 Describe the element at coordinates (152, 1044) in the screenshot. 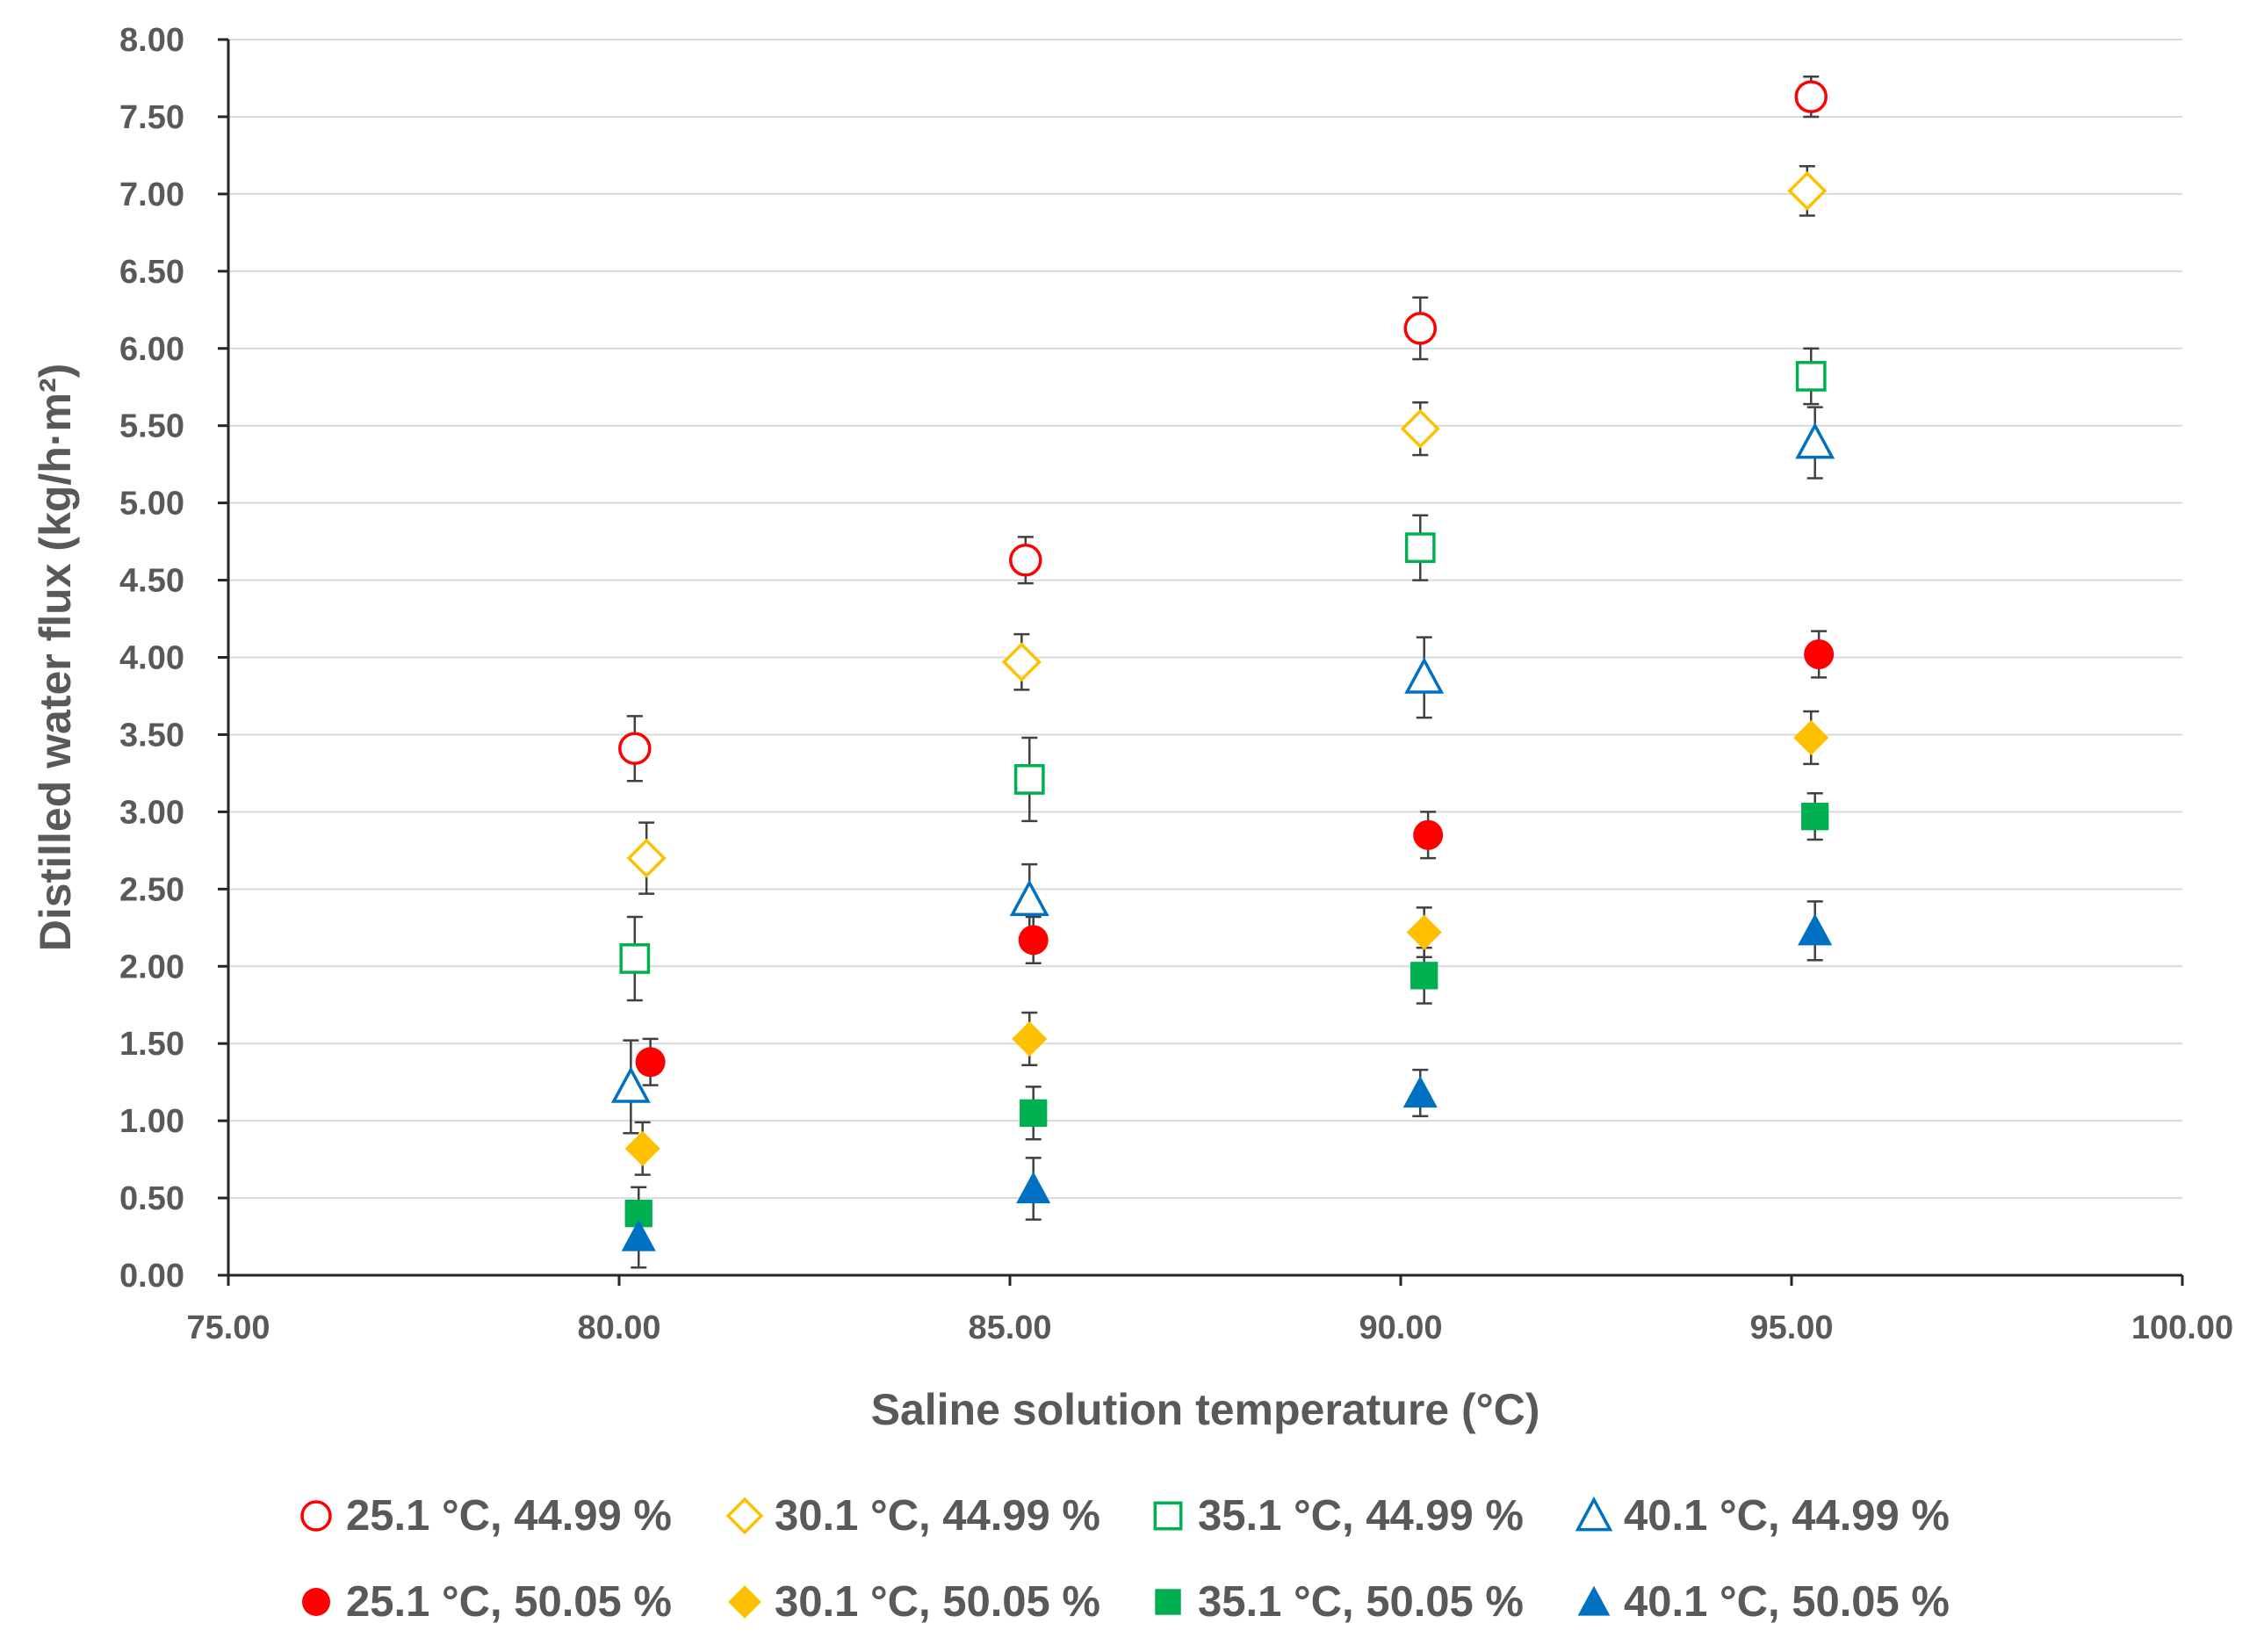

I see `y-tick-label: 1.50` at that location.